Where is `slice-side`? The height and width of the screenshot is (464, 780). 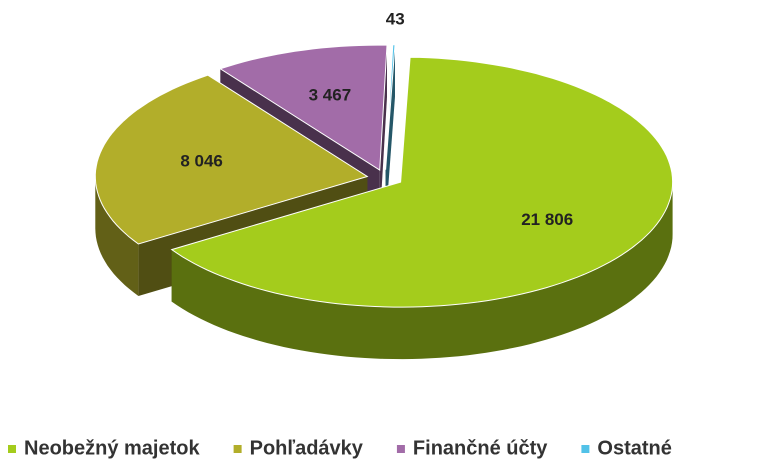
slice-side is located at coordinates (117, 236).